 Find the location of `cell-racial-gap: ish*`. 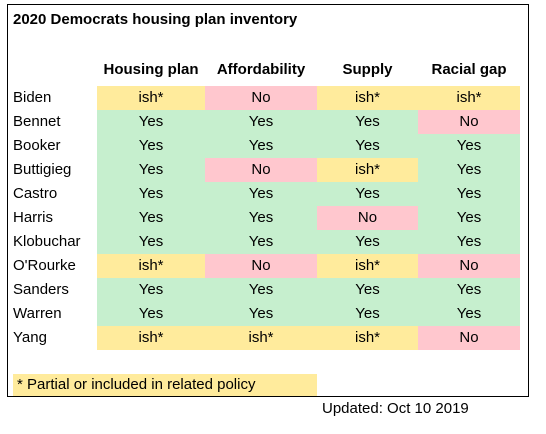

cell-racial-gap: ish* is located at coordinates (469, 98).